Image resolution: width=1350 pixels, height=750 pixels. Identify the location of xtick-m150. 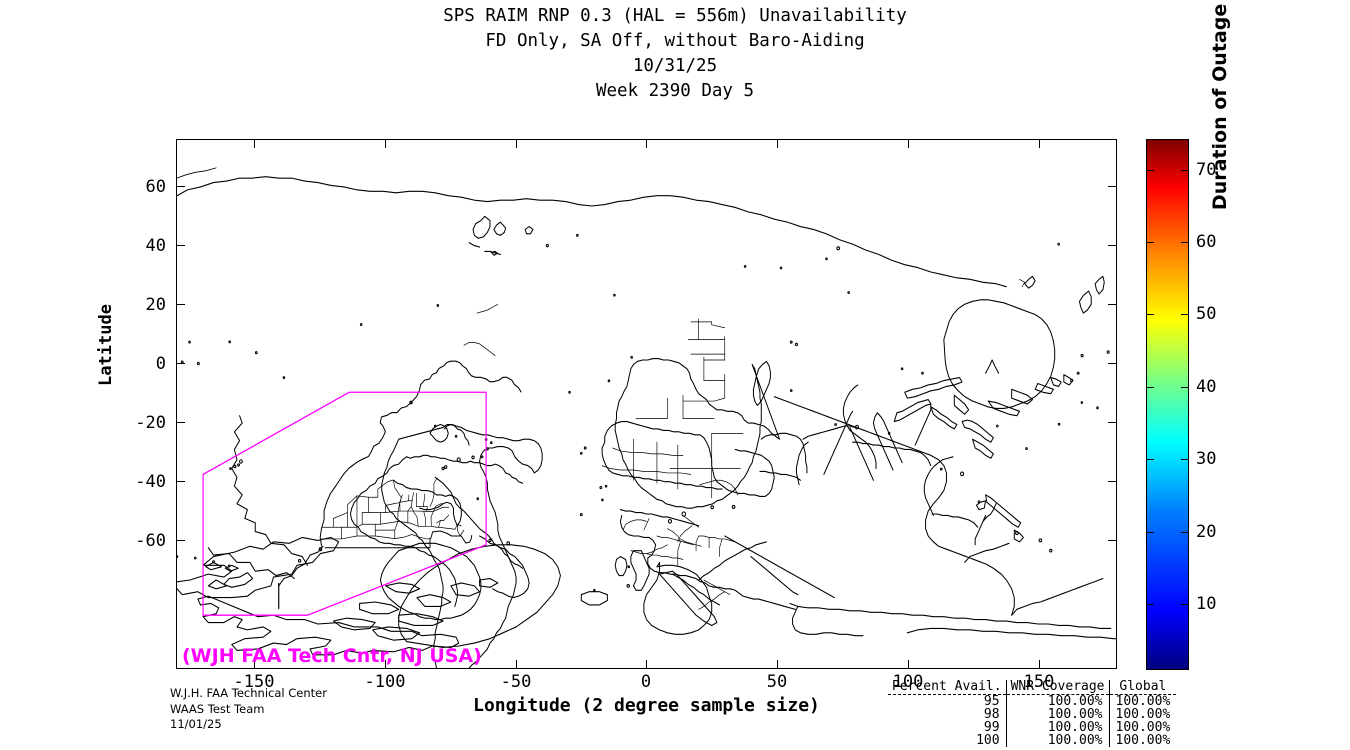
(254, 664).